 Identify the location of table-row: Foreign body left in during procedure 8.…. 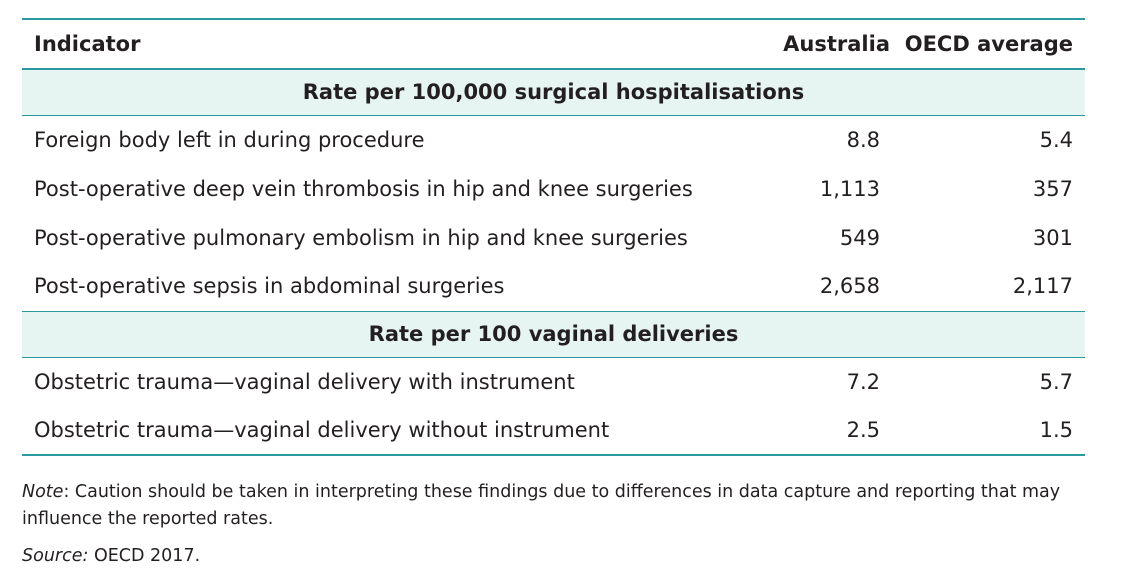
(553, 139).